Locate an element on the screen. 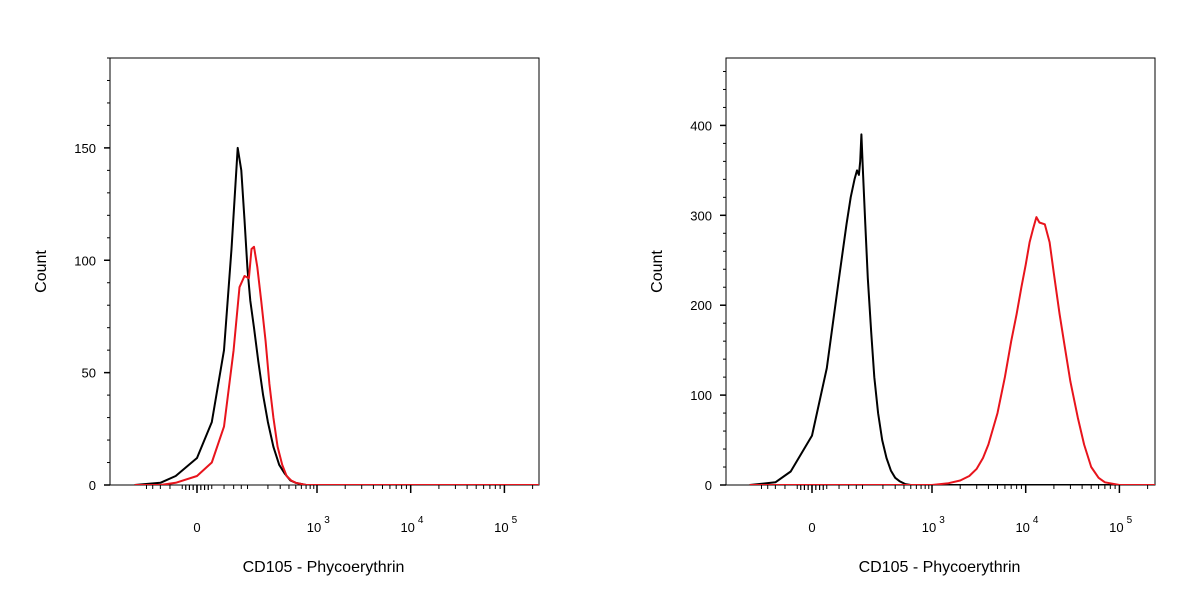 This screenshot has width=1200, height=600. y-tick-label: 300 is located at coordinates (701, 215).